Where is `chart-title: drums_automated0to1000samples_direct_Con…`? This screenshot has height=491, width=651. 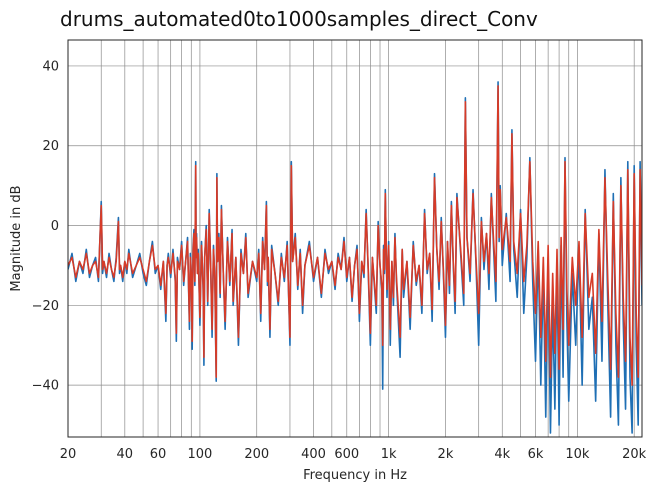
chart-title: drums_automated0to1000samples_direct_Con… is located at coordinates (299, 19).